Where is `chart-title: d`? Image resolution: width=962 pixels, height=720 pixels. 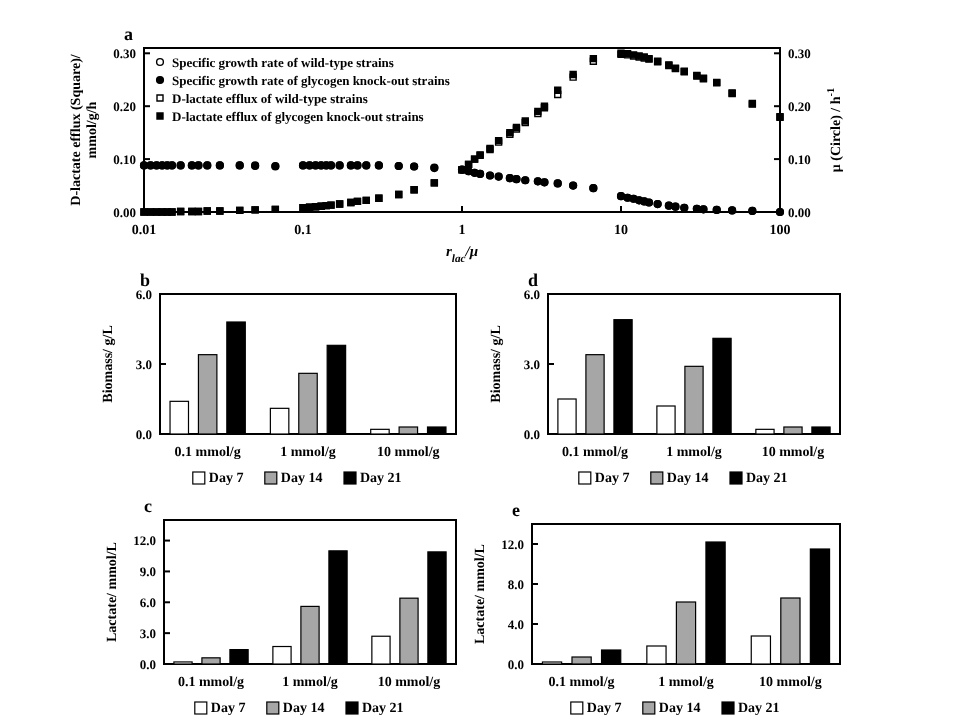 chart-title: d is located at coordinates (533, 280).